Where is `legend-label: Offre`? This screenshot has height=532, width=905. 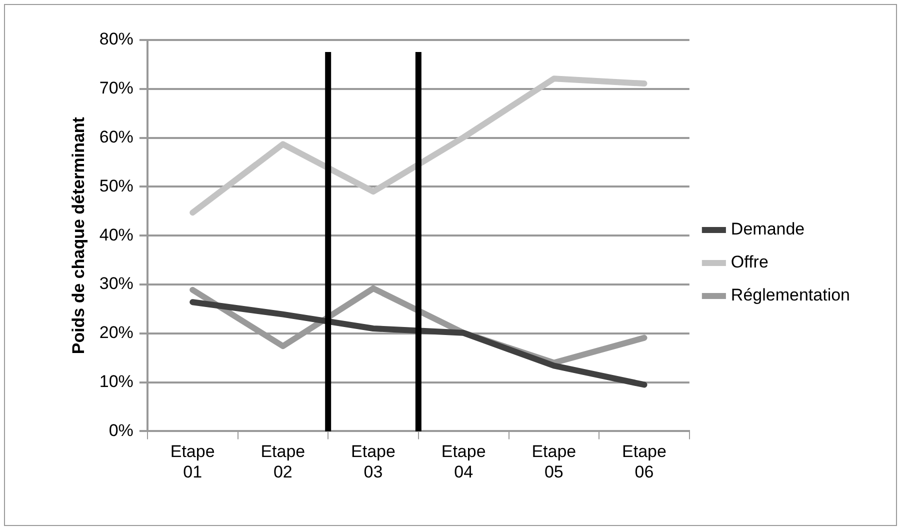 legend-label: Offre is located at coordinates (749, 262).